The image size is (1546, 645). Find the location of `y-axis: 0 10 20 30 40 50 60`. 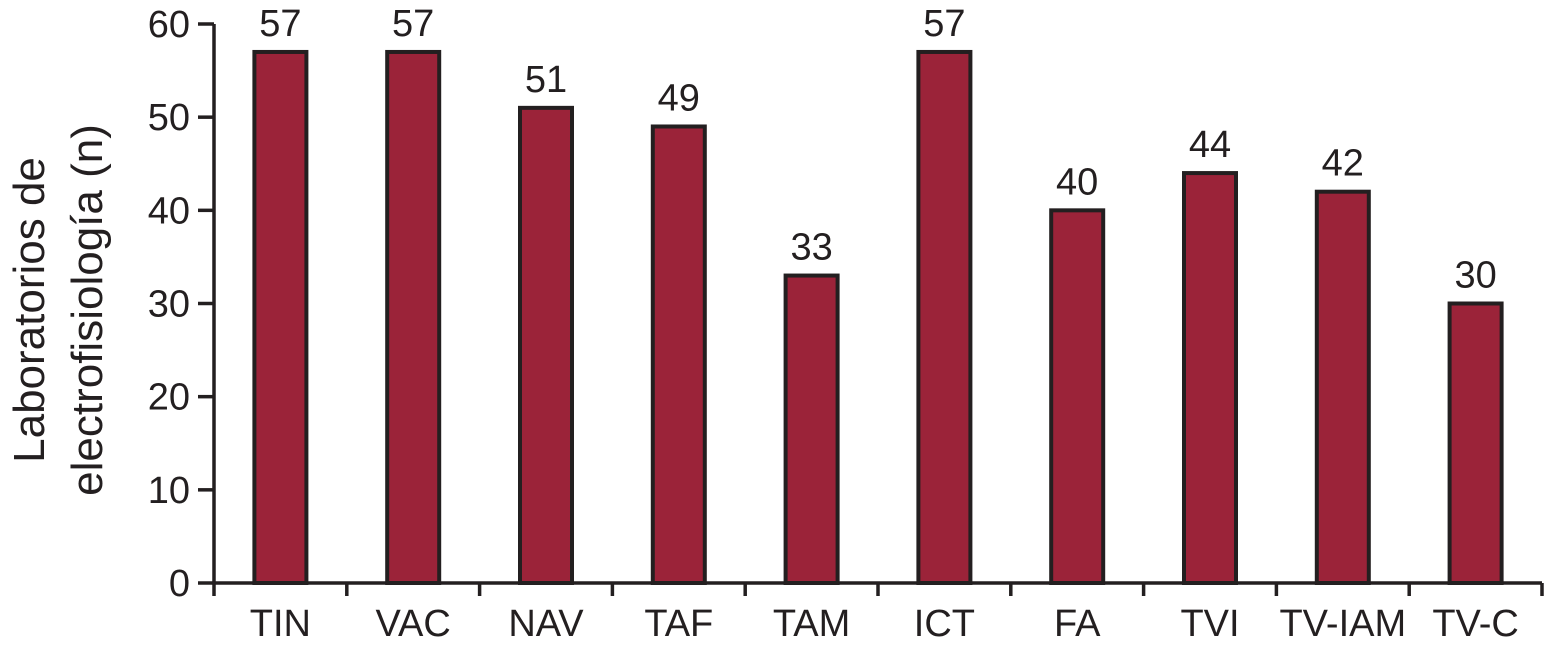

y-axis: 0 10 20 30 40 50 60 is located at coordinates (182, 304).